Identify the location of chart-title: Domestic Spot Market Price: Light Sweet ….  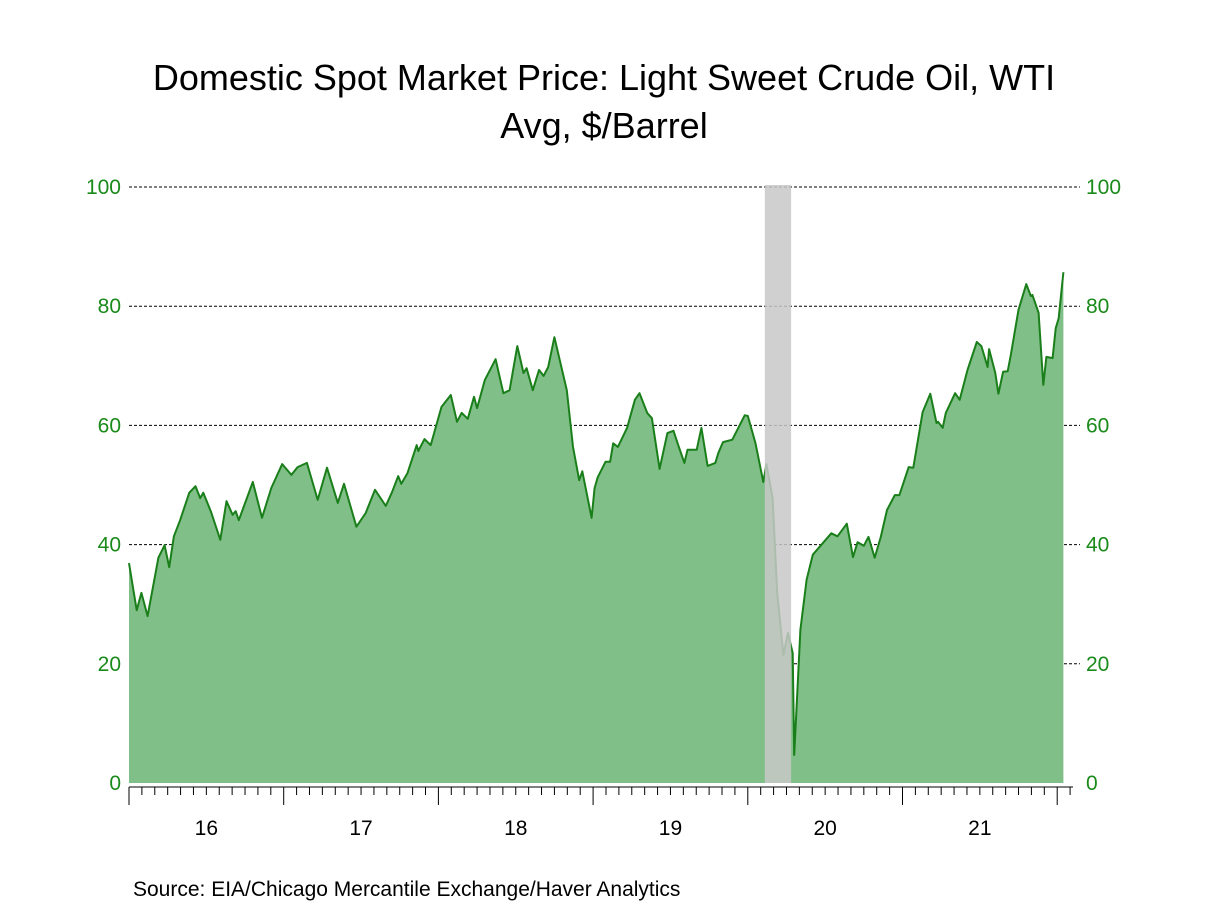
(604, 77).